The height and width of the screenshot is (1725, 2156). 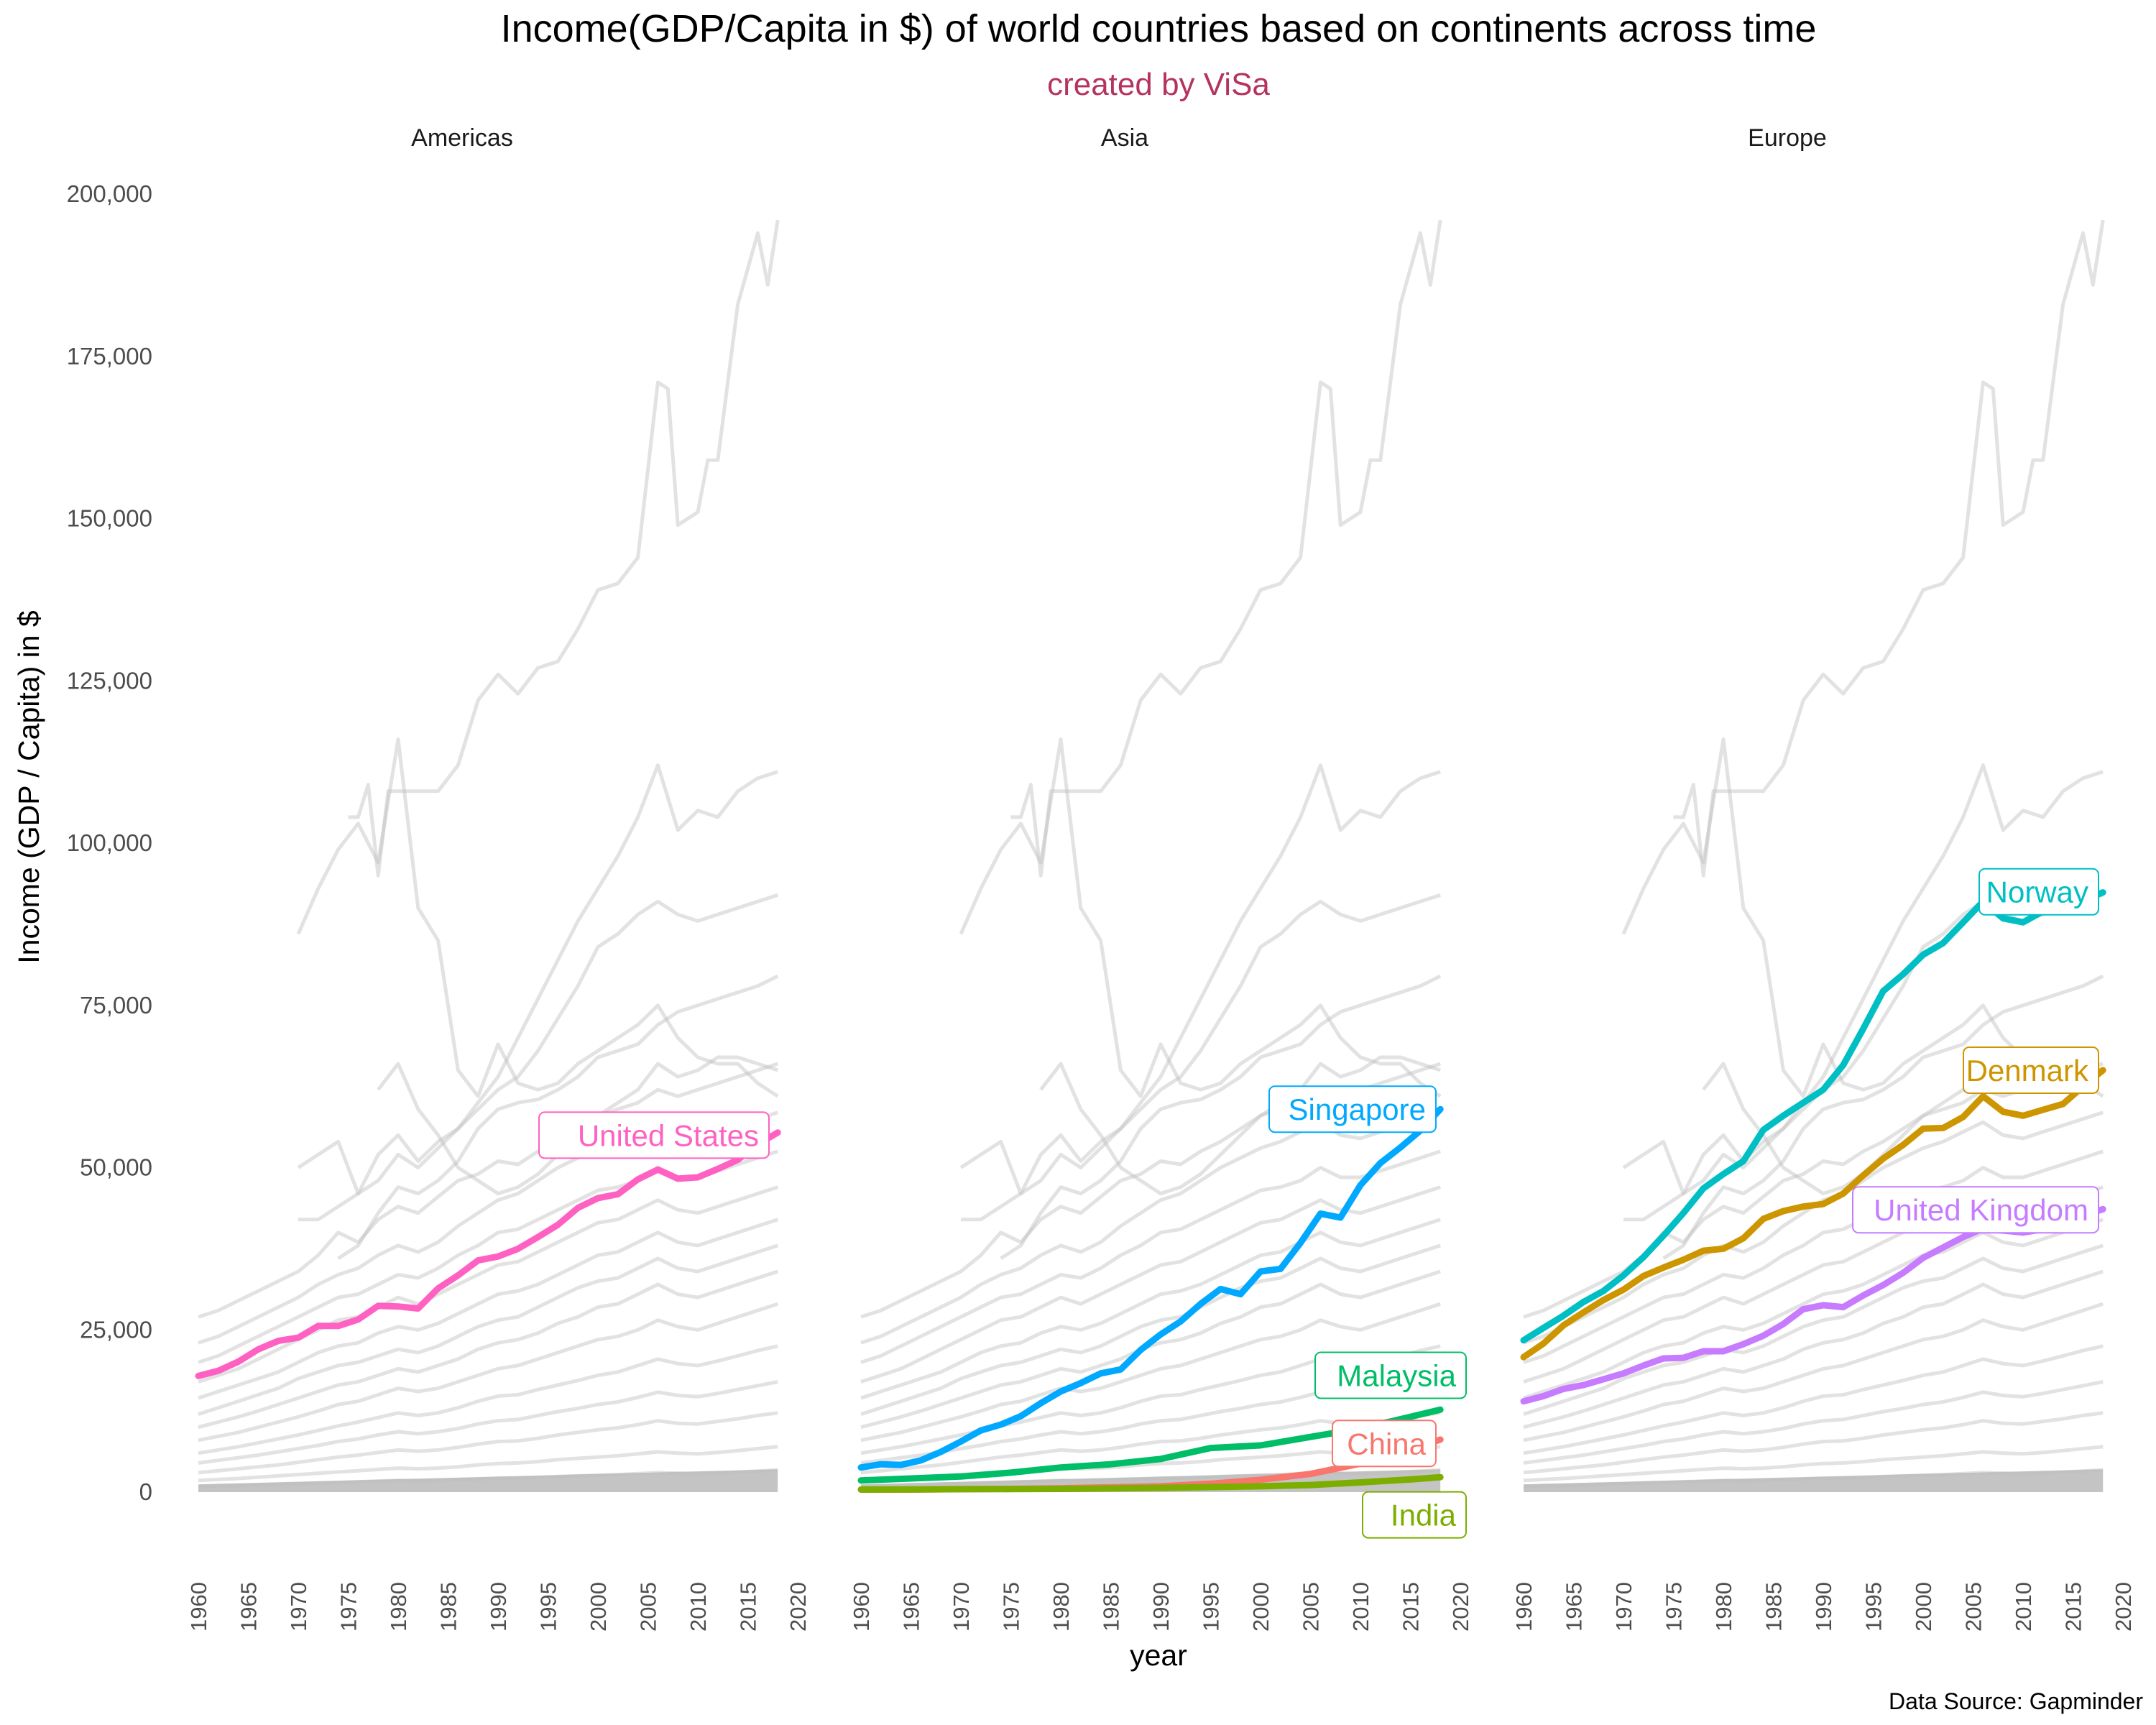 What do you see at coordinates (116, 1167) in the screenshot?
I see `y-tick-label: 50,000` at bounding box center [116, 1167].